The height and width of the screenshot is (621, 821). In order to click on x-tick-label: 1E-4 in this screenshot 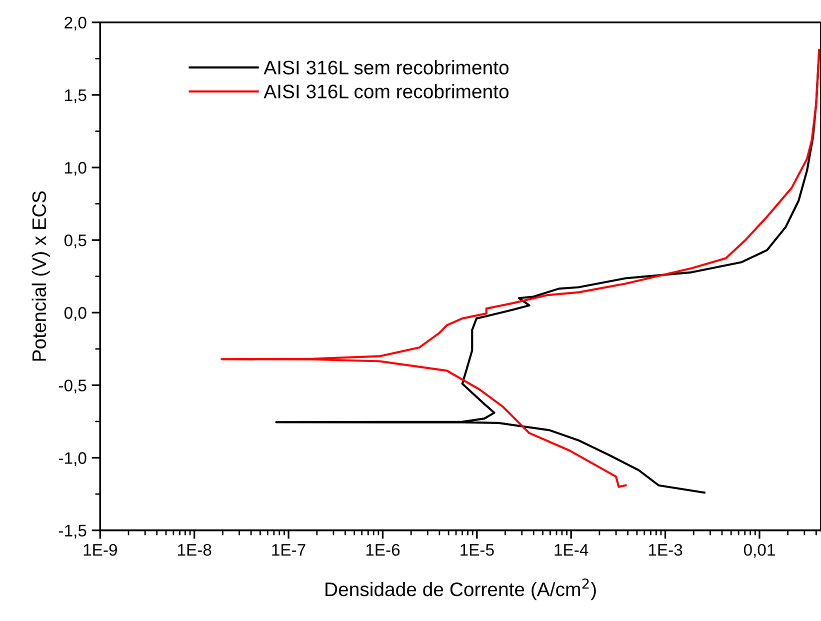, I will do `click(571, 550)`.